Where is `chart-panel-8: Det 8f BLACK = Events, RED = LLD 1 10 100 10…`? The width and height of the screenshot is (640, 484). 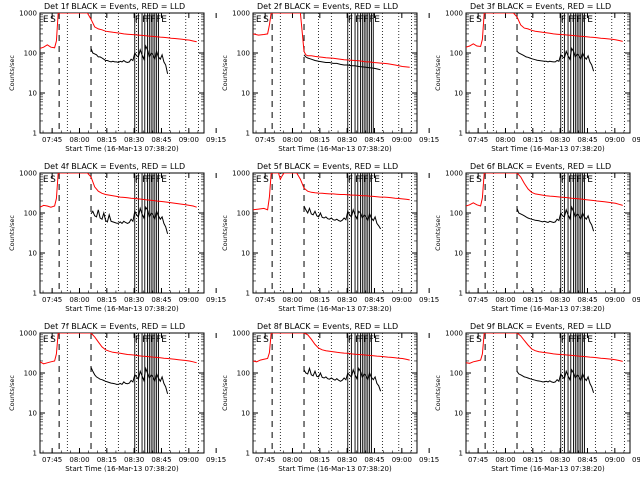
chart-panel-8: Det 8f BLACK = Events, RED = LLD 1 10 100 10… is located at coordinates (330, 397).